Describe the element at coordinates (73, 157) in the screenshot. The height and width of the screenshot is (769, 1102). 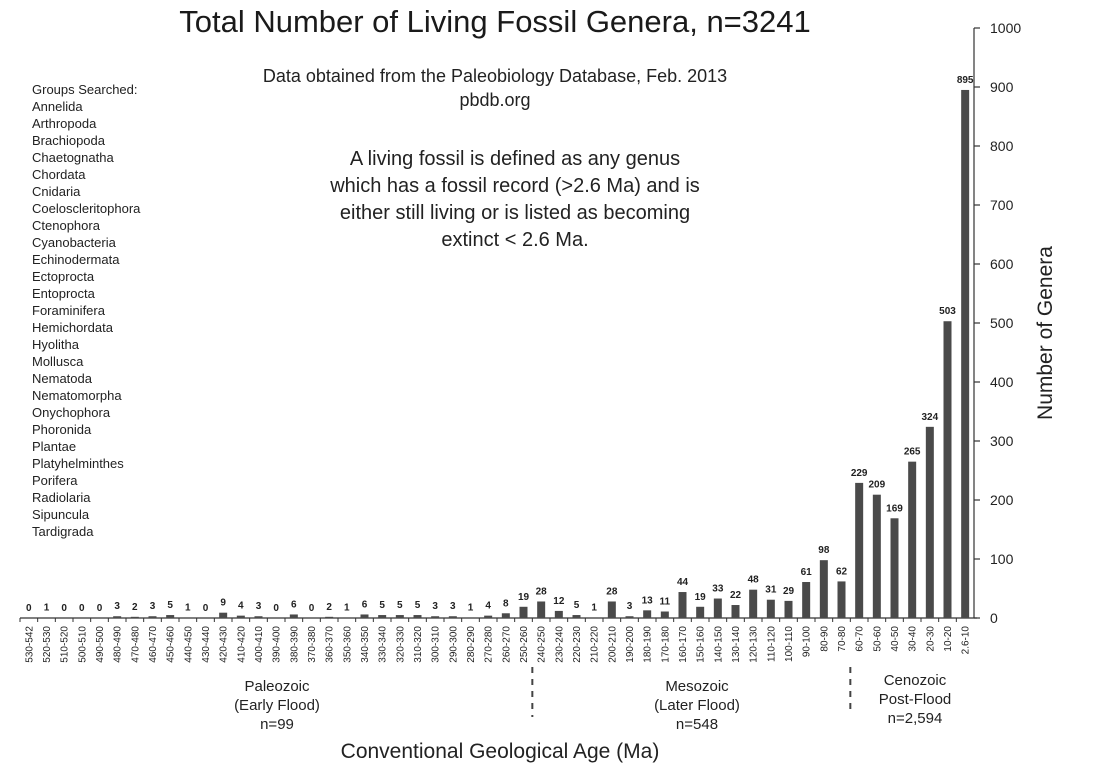
I see `group-item: Chaetognatha` at that location.